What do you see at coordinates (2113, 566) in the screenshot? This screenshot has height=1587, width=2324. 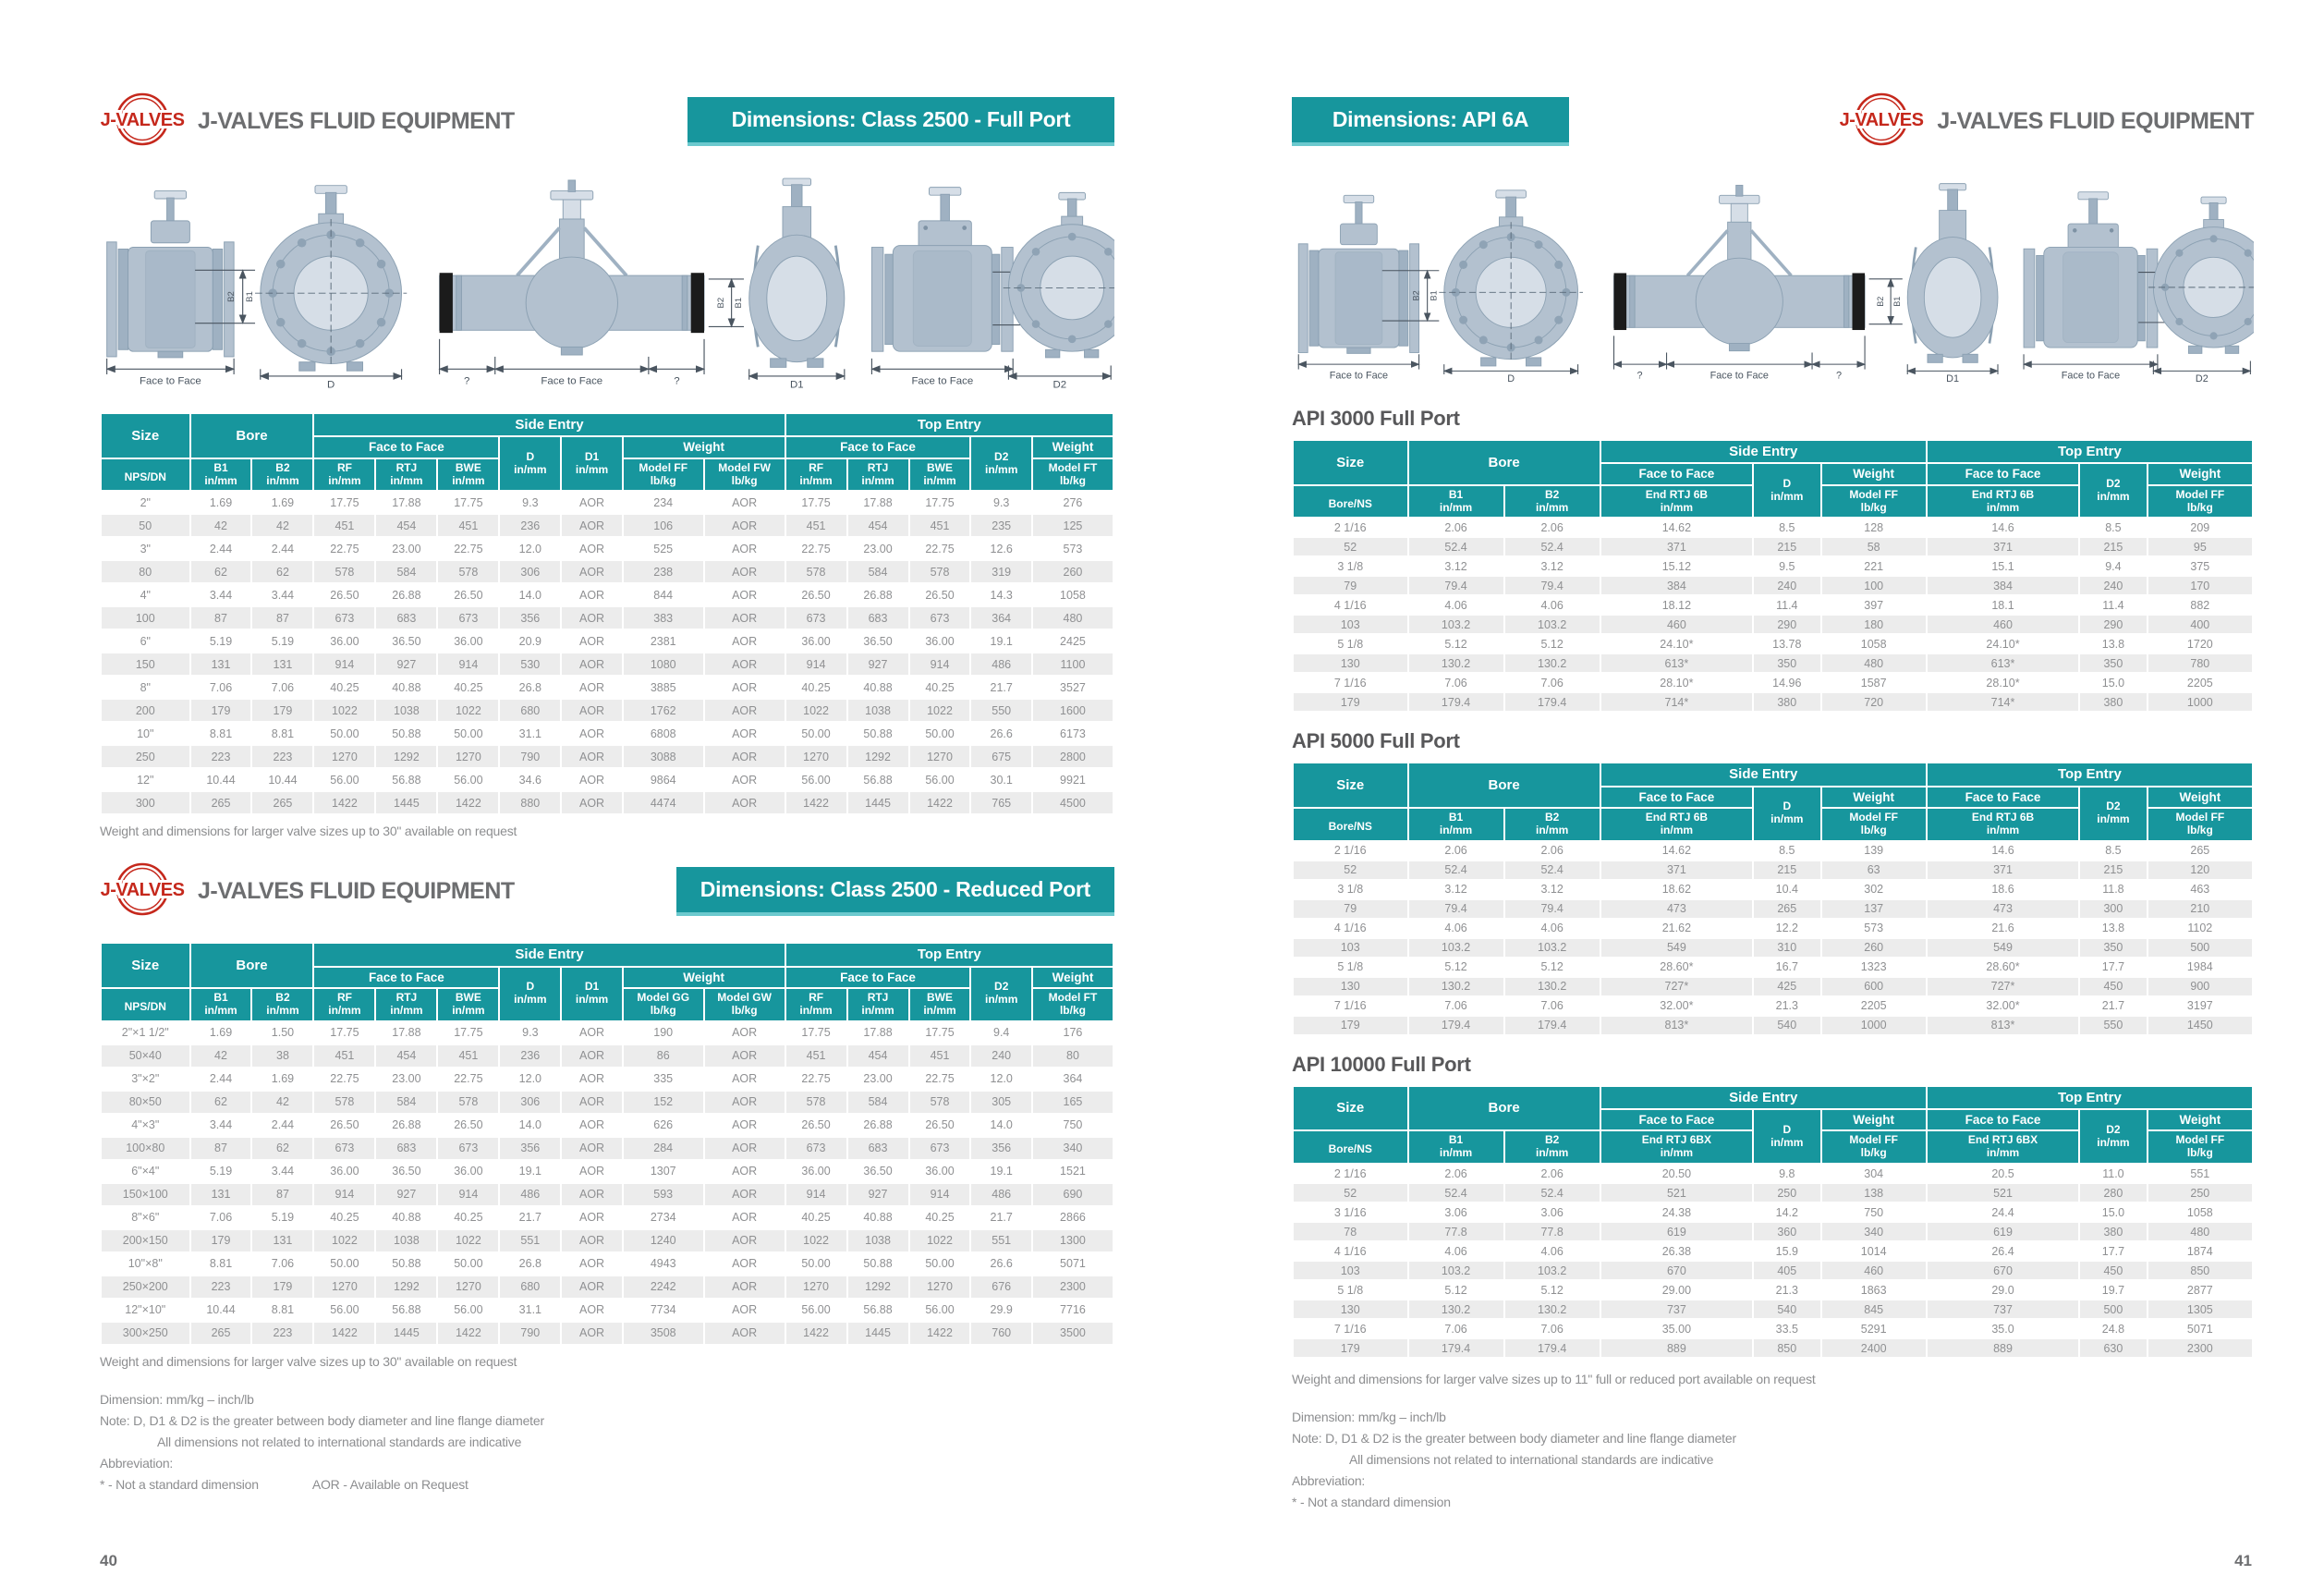 I see `table-cell: 9.4` at bounding box center [2113, 566].